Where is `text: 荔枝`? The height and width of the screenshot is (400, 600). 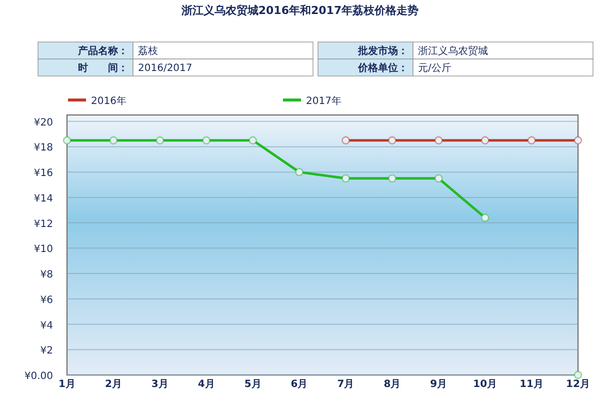
text: 荔枝 is located at coordinates (148, 51).